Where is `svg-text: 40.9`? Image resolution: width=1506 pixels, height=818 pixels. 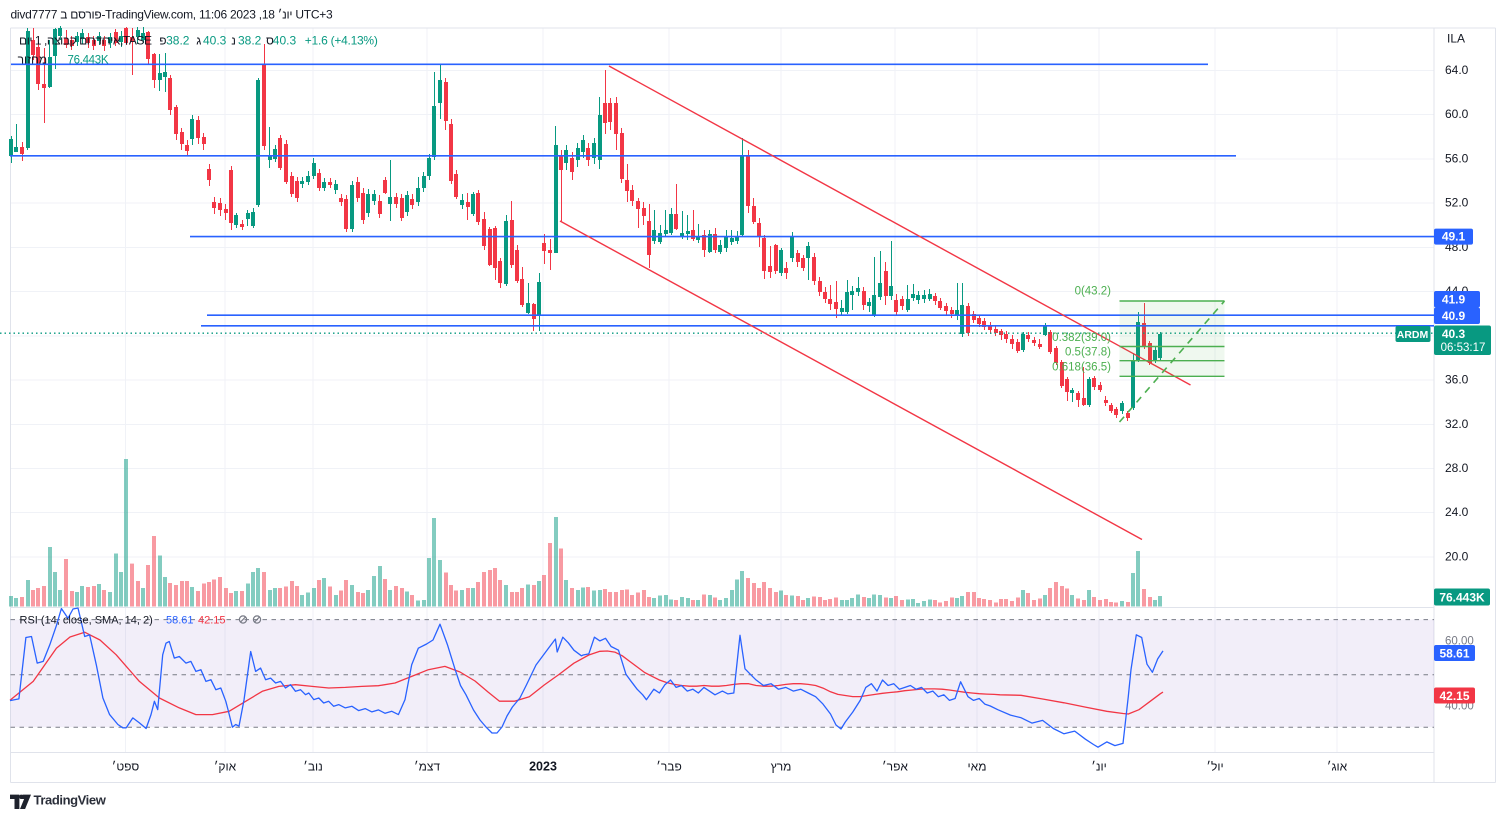
svg-text: 40.9 is located at coordinates (1454, 316).